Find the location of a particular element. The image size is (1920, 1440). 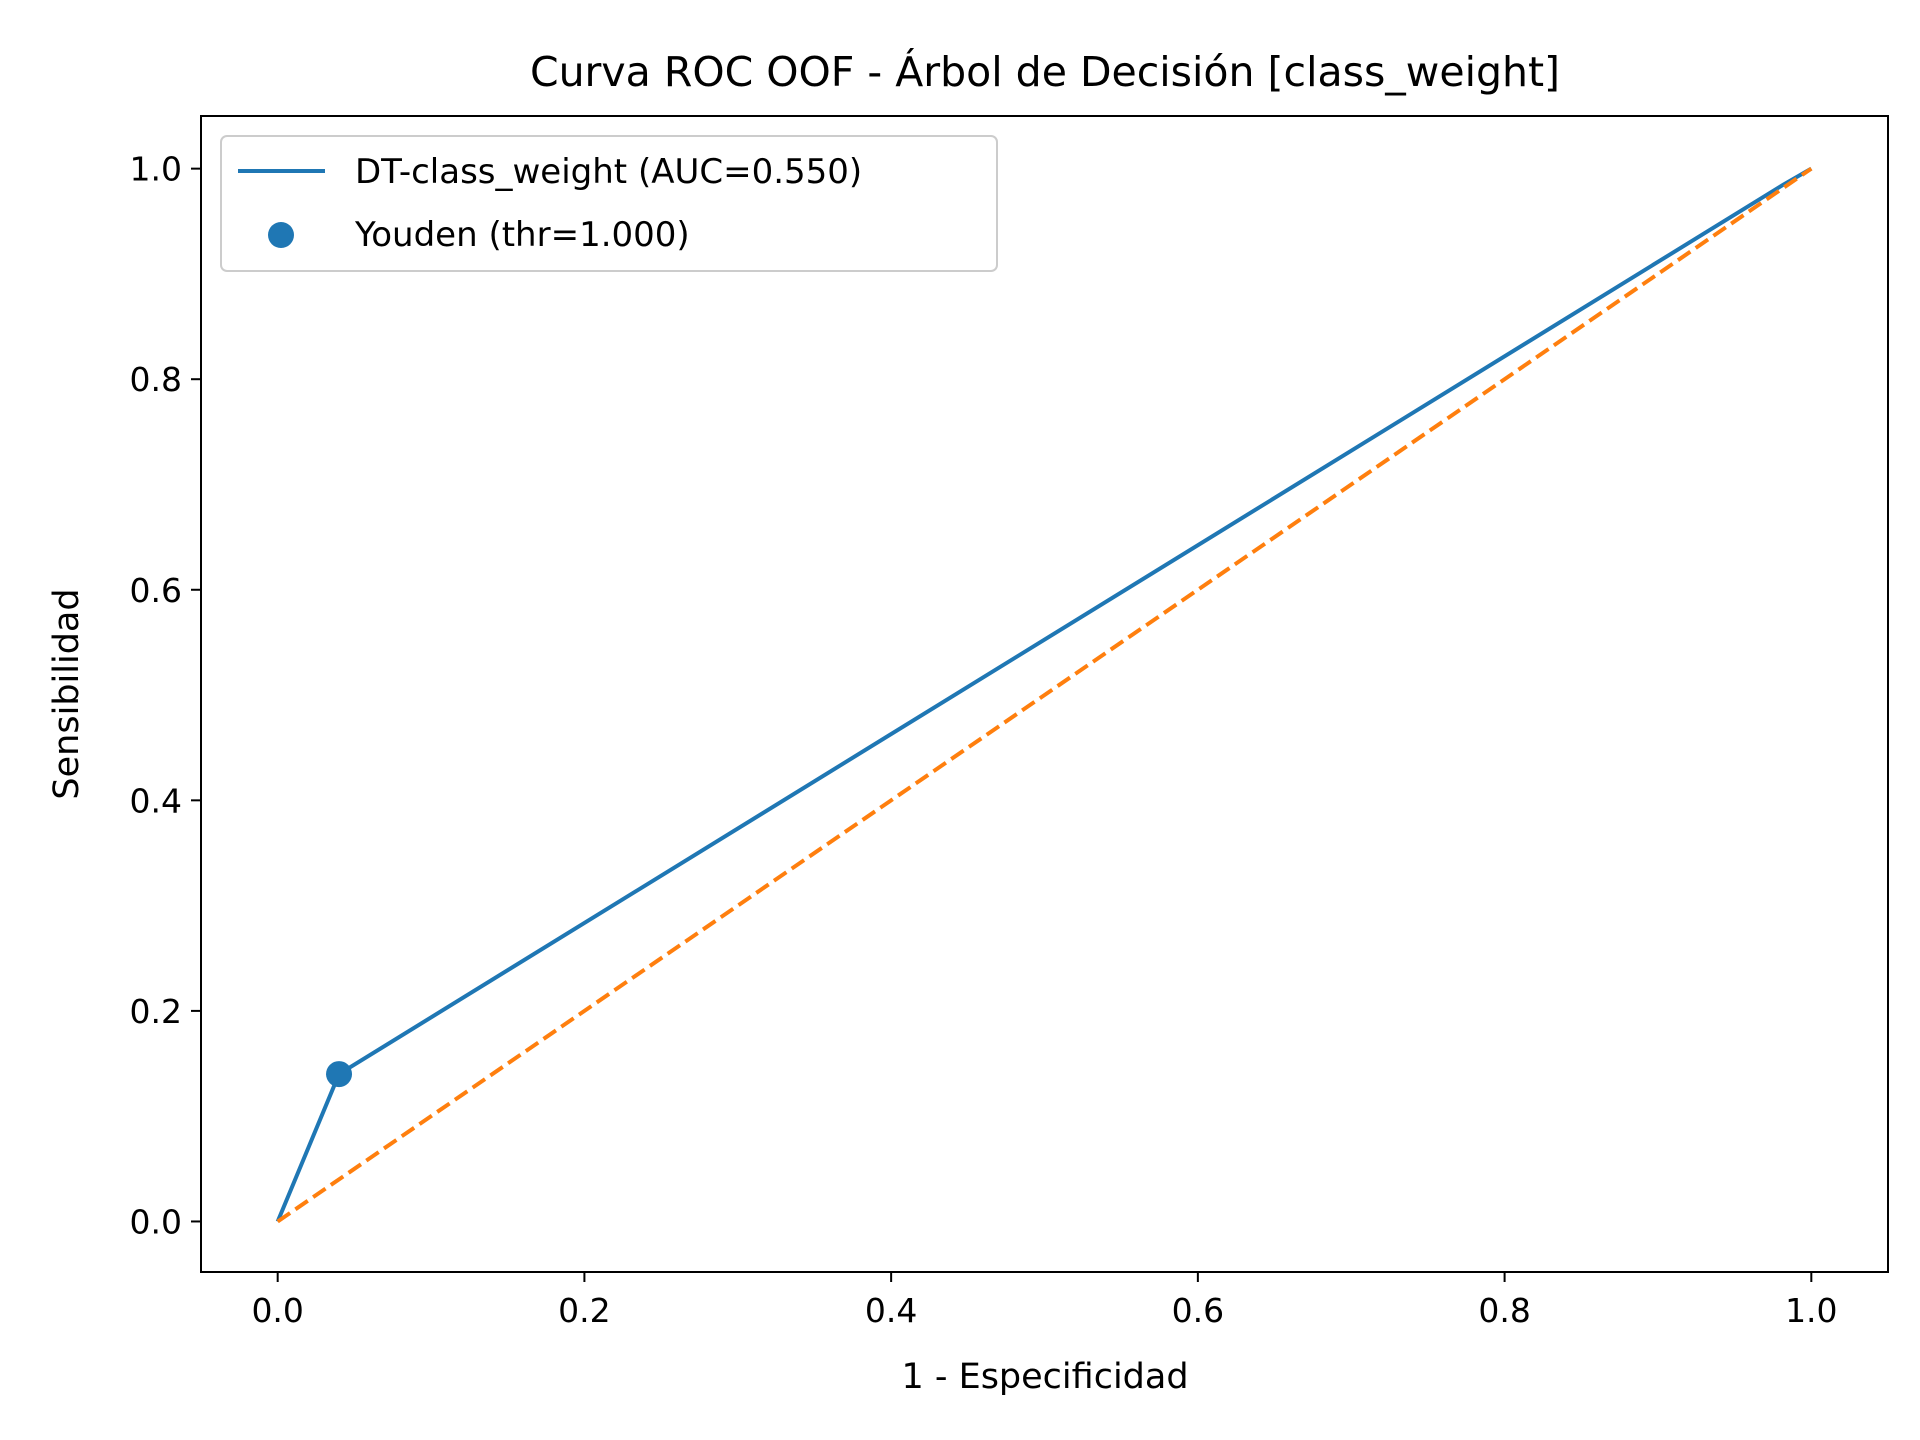

legend-marker-swatch is located at coordinates (281, 235).